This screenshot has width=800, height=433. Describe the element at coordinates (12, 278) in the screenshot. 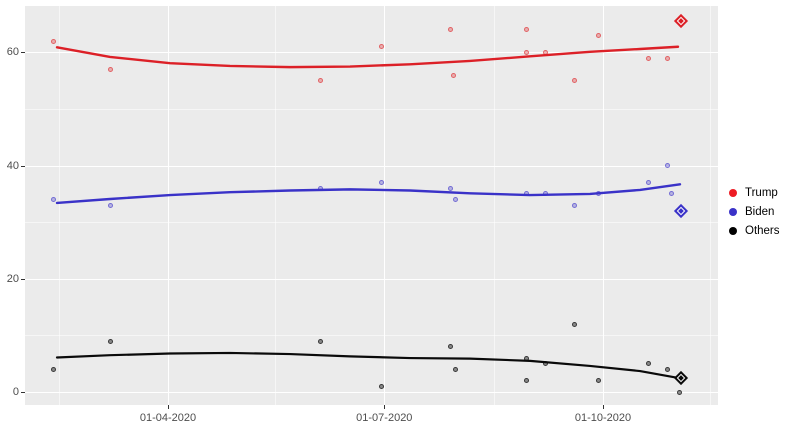

I see `y-axis-tick-label: 20` at that location.